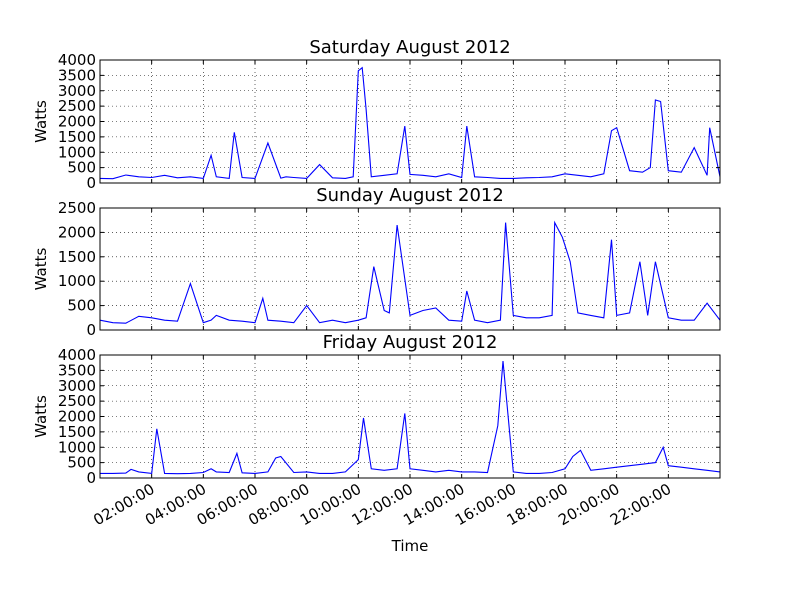 The height and width of the screenshot is (604, 800). Describe the element at coordinates (77, 106) in the screenshot. I see `ytick-label-1-6: 2500` at that location.